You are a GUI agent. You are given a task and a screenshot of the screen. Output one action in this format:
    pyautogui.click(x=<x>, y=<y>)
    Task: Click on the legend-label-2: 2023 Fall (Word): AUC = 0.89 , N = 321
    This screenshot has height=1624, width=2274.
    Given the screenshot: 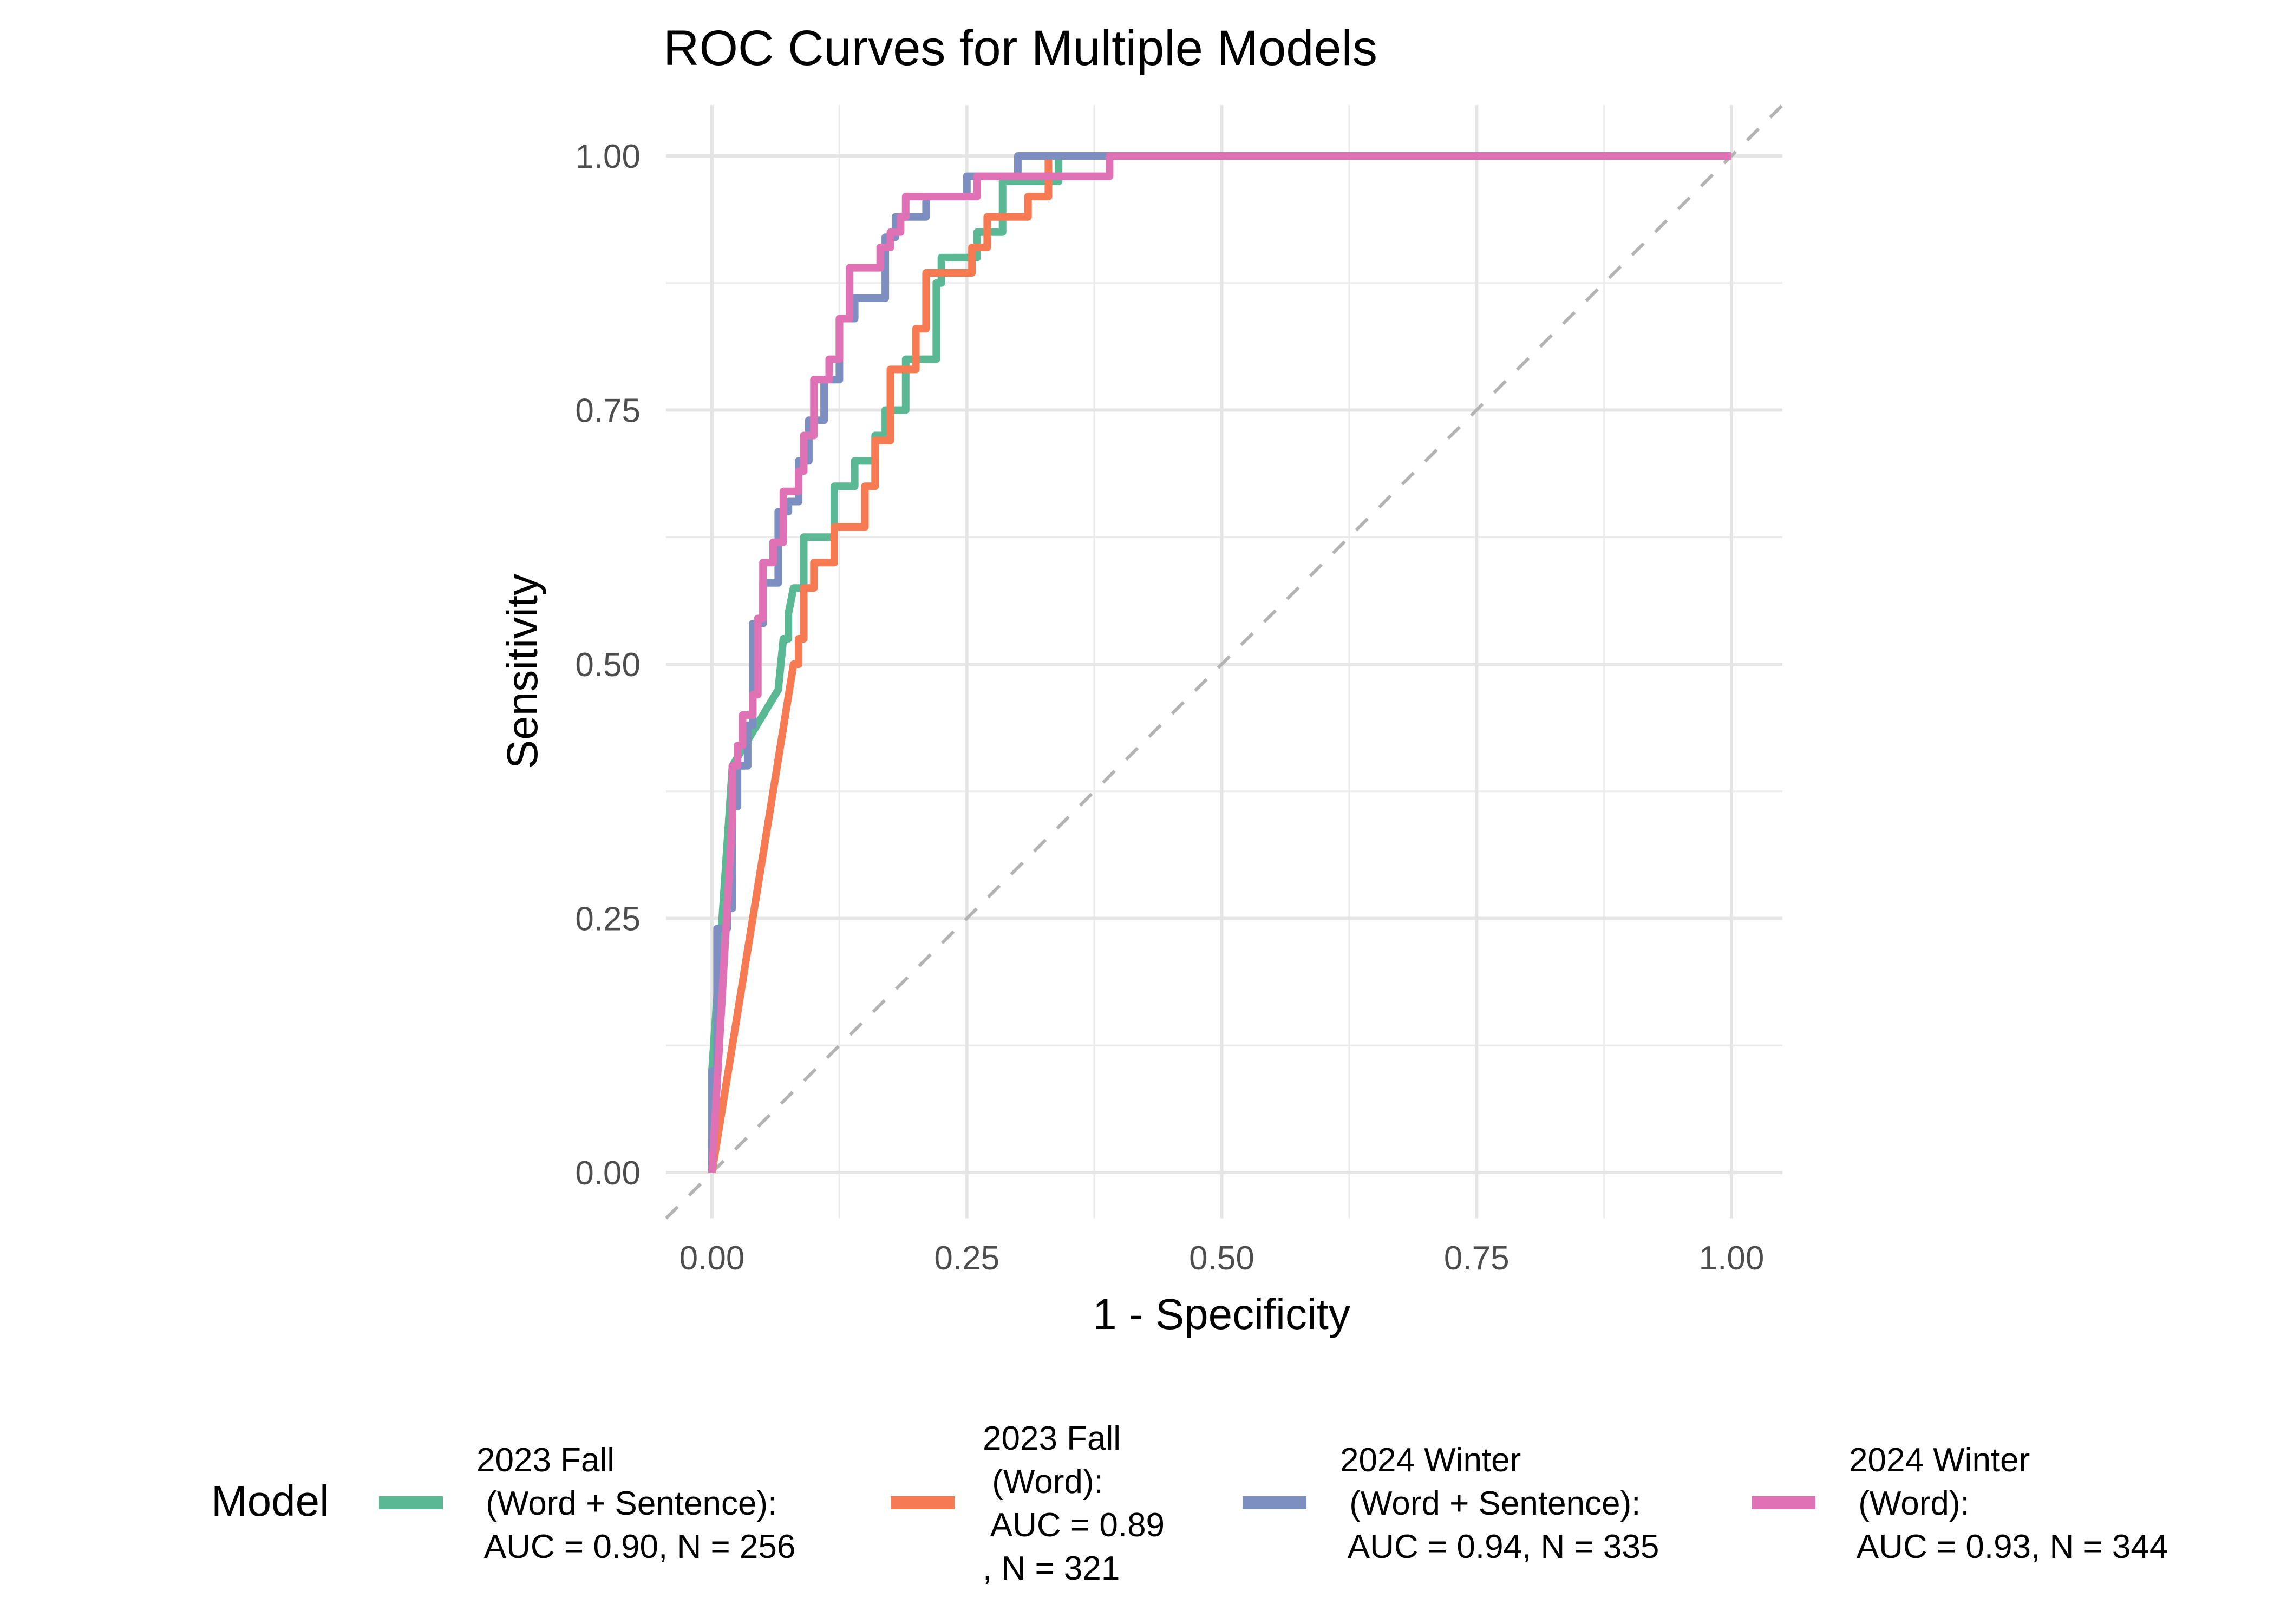 What is the action you would take?
    pyautogui.click(x=1074, y=1503)
    